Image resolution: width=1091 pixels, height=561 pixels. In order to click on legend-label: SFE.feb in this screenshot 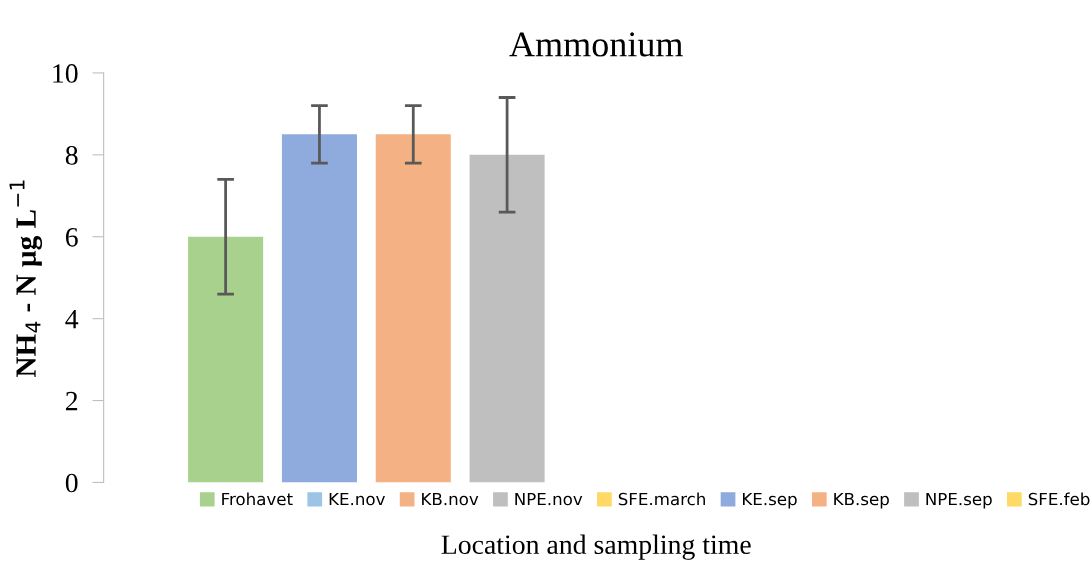, I will do `click(1059, 499)`.